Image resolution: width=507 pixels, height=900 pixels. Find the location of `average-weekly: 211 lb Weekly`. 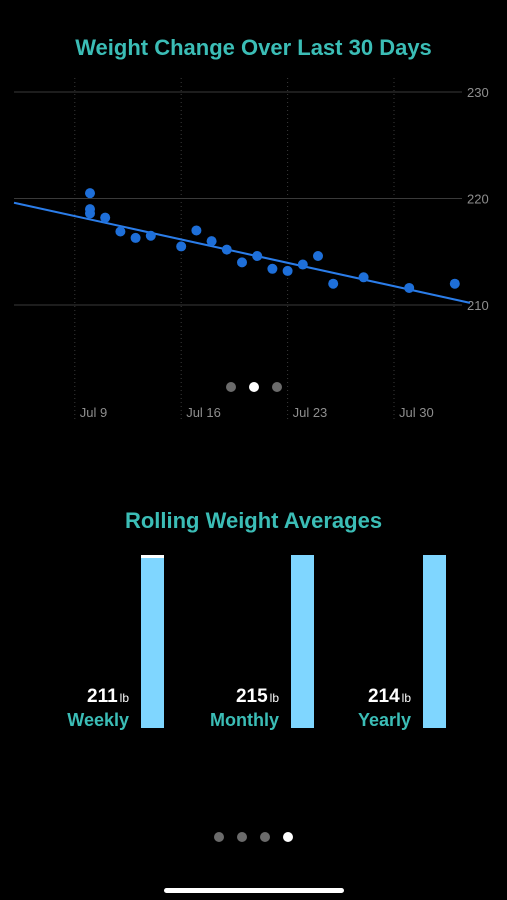

average-weekly: 211 lb Weekly is located at coordinates (69, 711).